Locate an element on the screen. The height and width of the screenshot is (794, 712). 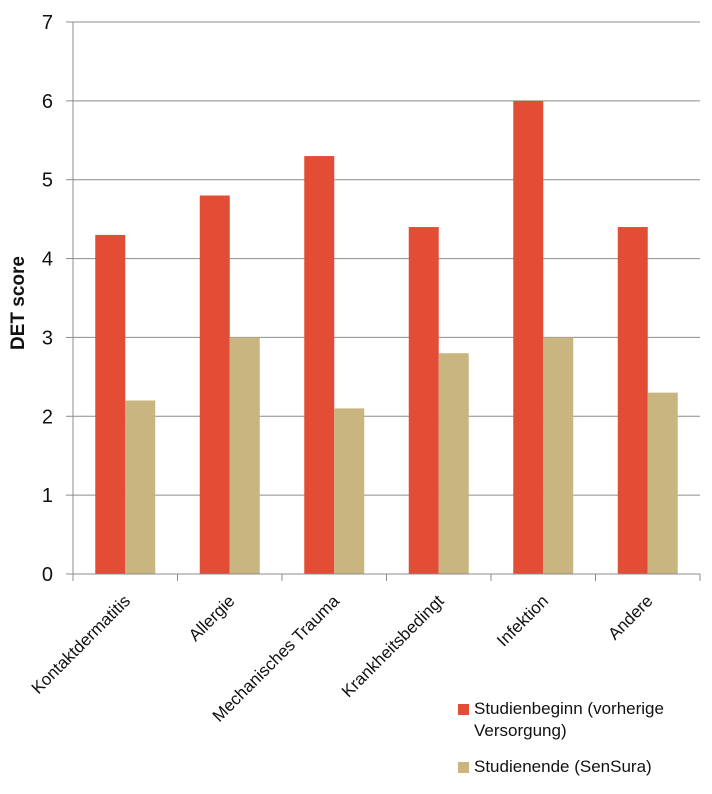
legend-item-series-1: Studienbeginn (vorherige Versorgung) is located at coordinates (585, 720).